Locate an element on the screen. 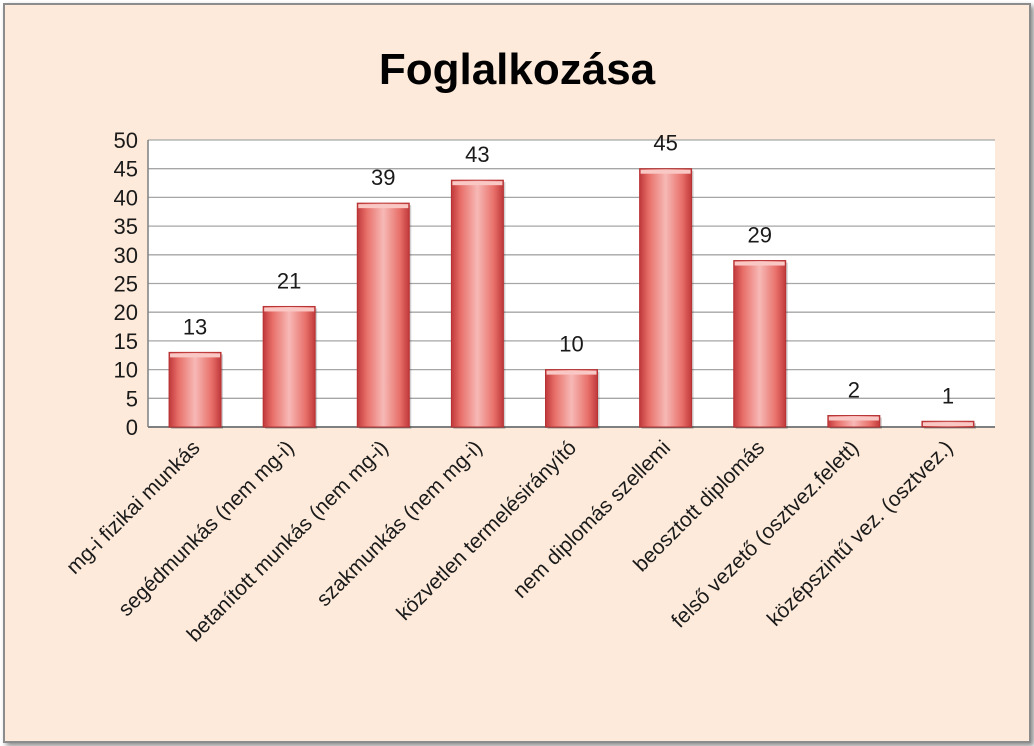 This screenshot has height=746, width=1034. data-label: 29 is located at coordinates (759, 235).